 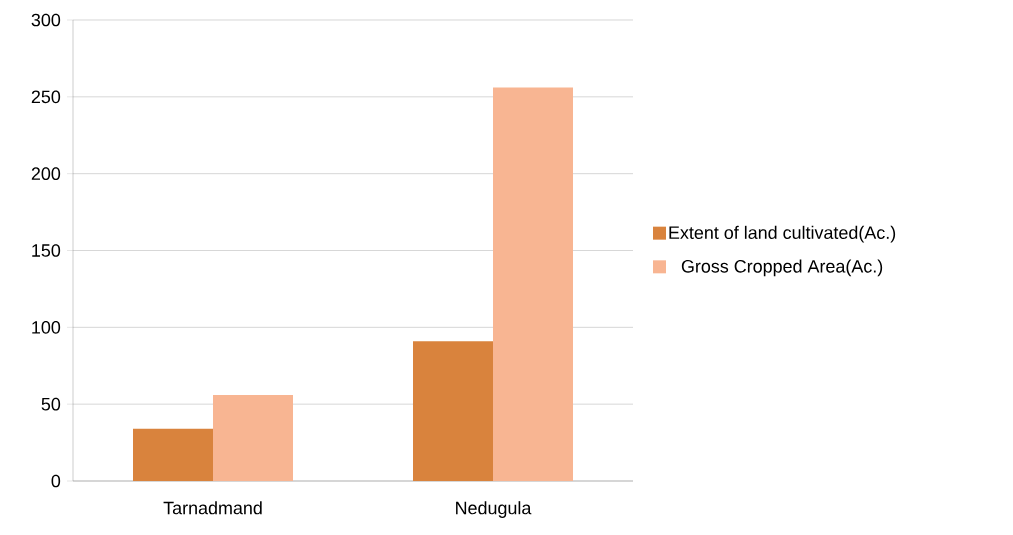 What do you see at coordinates (56, 481) in the screenshot?
I see `y-tick-label: 0` at bounding box center [56, 481].